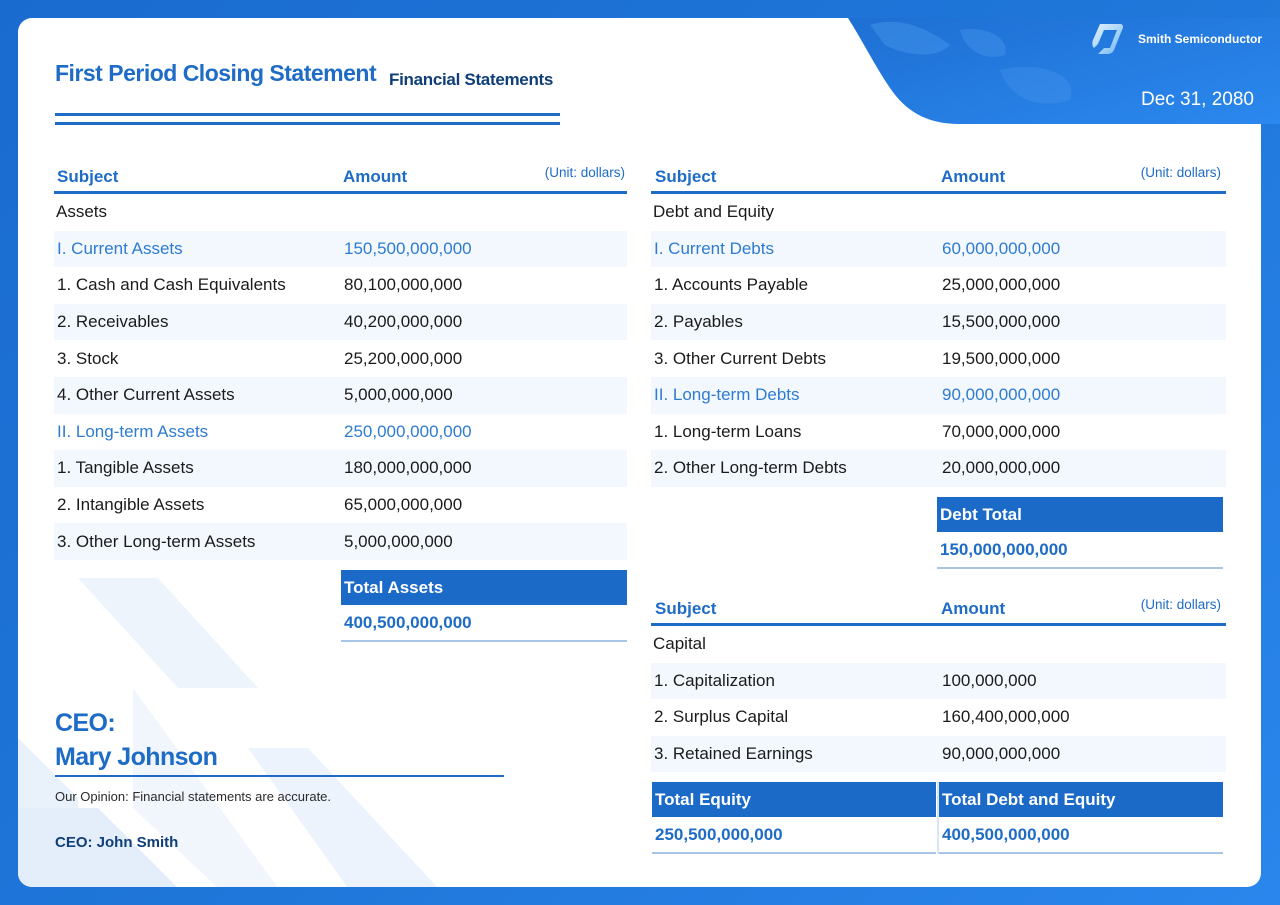 This screenshot has height=905, width=1280. I want to click on table-row: II. Long-term Debts 90,000,000,000, so click(938, 395).